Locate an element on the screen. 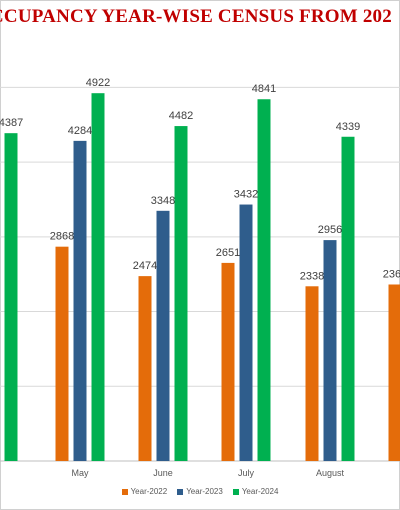 The image size is (400, 510). legend-item: Year-2024 is located at coordinates (255, 491).